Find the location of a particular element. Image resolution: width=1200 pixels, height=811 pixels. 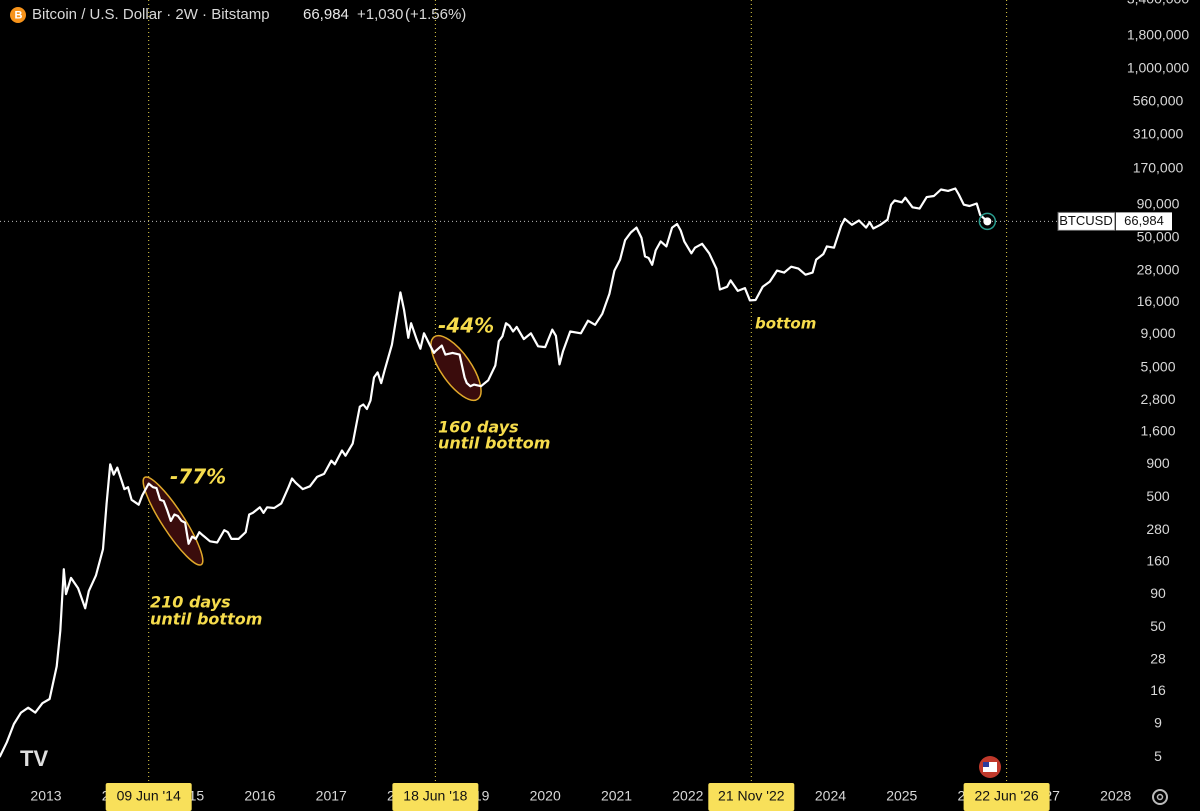

symbol-title: Bitcoin / U.S. Dollar · 2W · Bitstamp is located at coordinates (151, 14).